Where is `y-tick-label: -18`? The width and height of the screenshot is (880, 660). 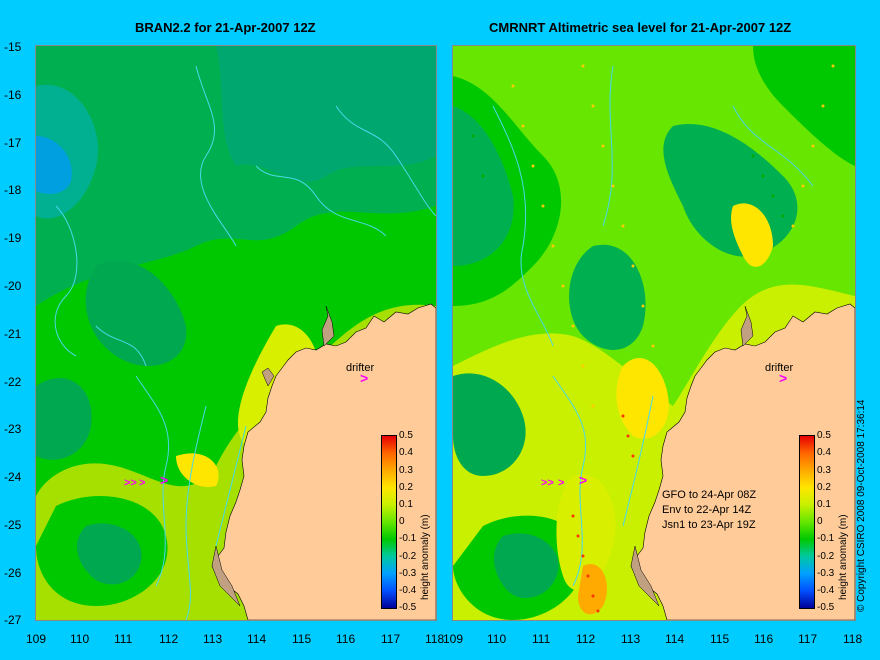
y-tick-label: -18 is located at coordinates (13, 190).